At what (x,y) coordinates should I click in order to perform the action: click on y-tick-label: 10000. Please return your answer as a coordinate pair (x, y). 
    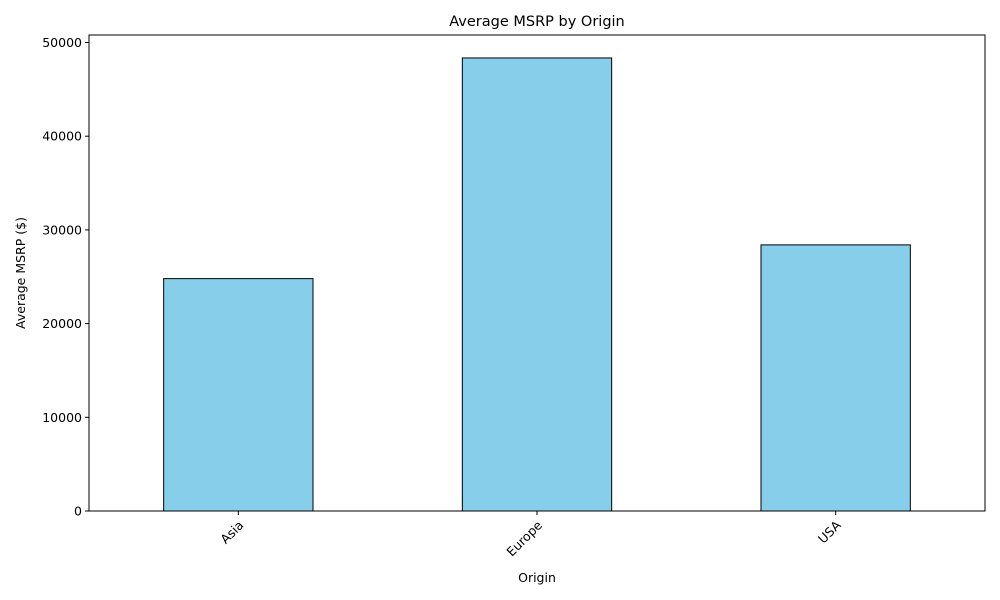
    Looking at the image, I should click on (62, 417).